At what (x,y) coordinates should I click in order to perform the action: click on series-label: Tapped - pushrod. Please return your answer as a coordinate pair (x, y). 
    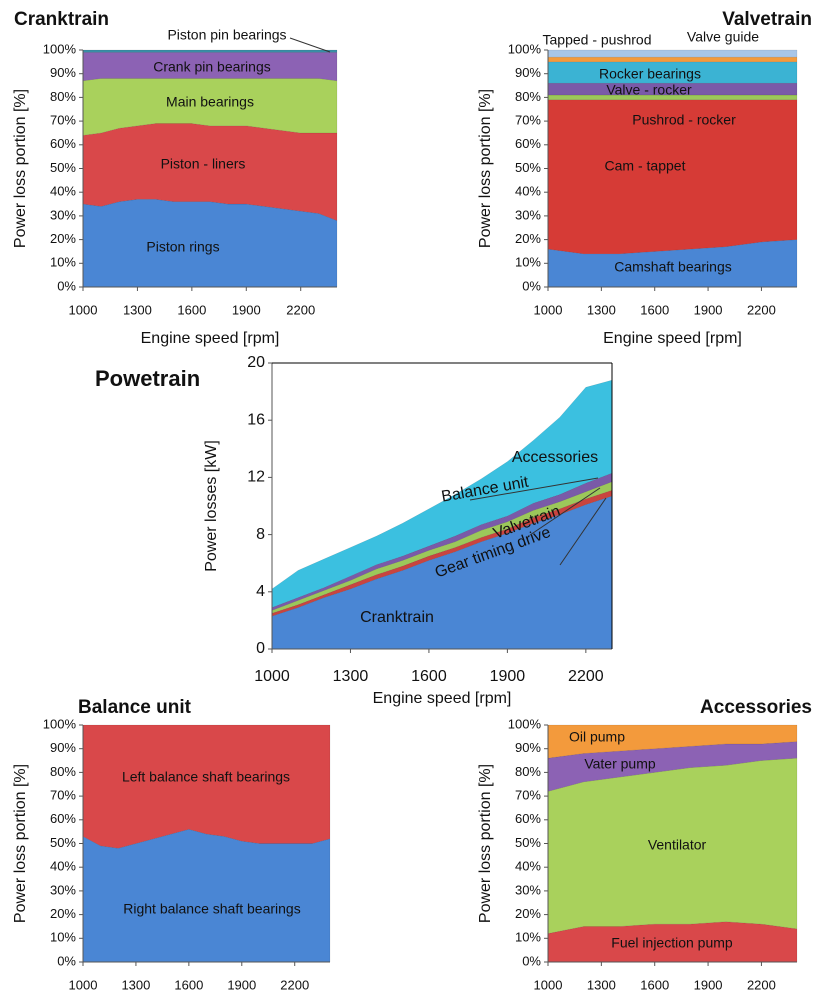
    Looking at the image, I should click on (597, 40).